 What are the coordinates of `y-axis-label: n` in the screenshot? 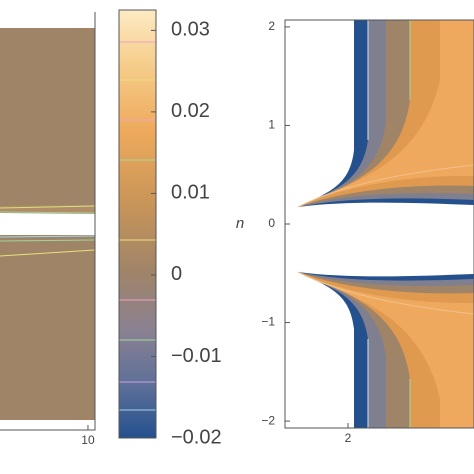 It's located at (240, 223).